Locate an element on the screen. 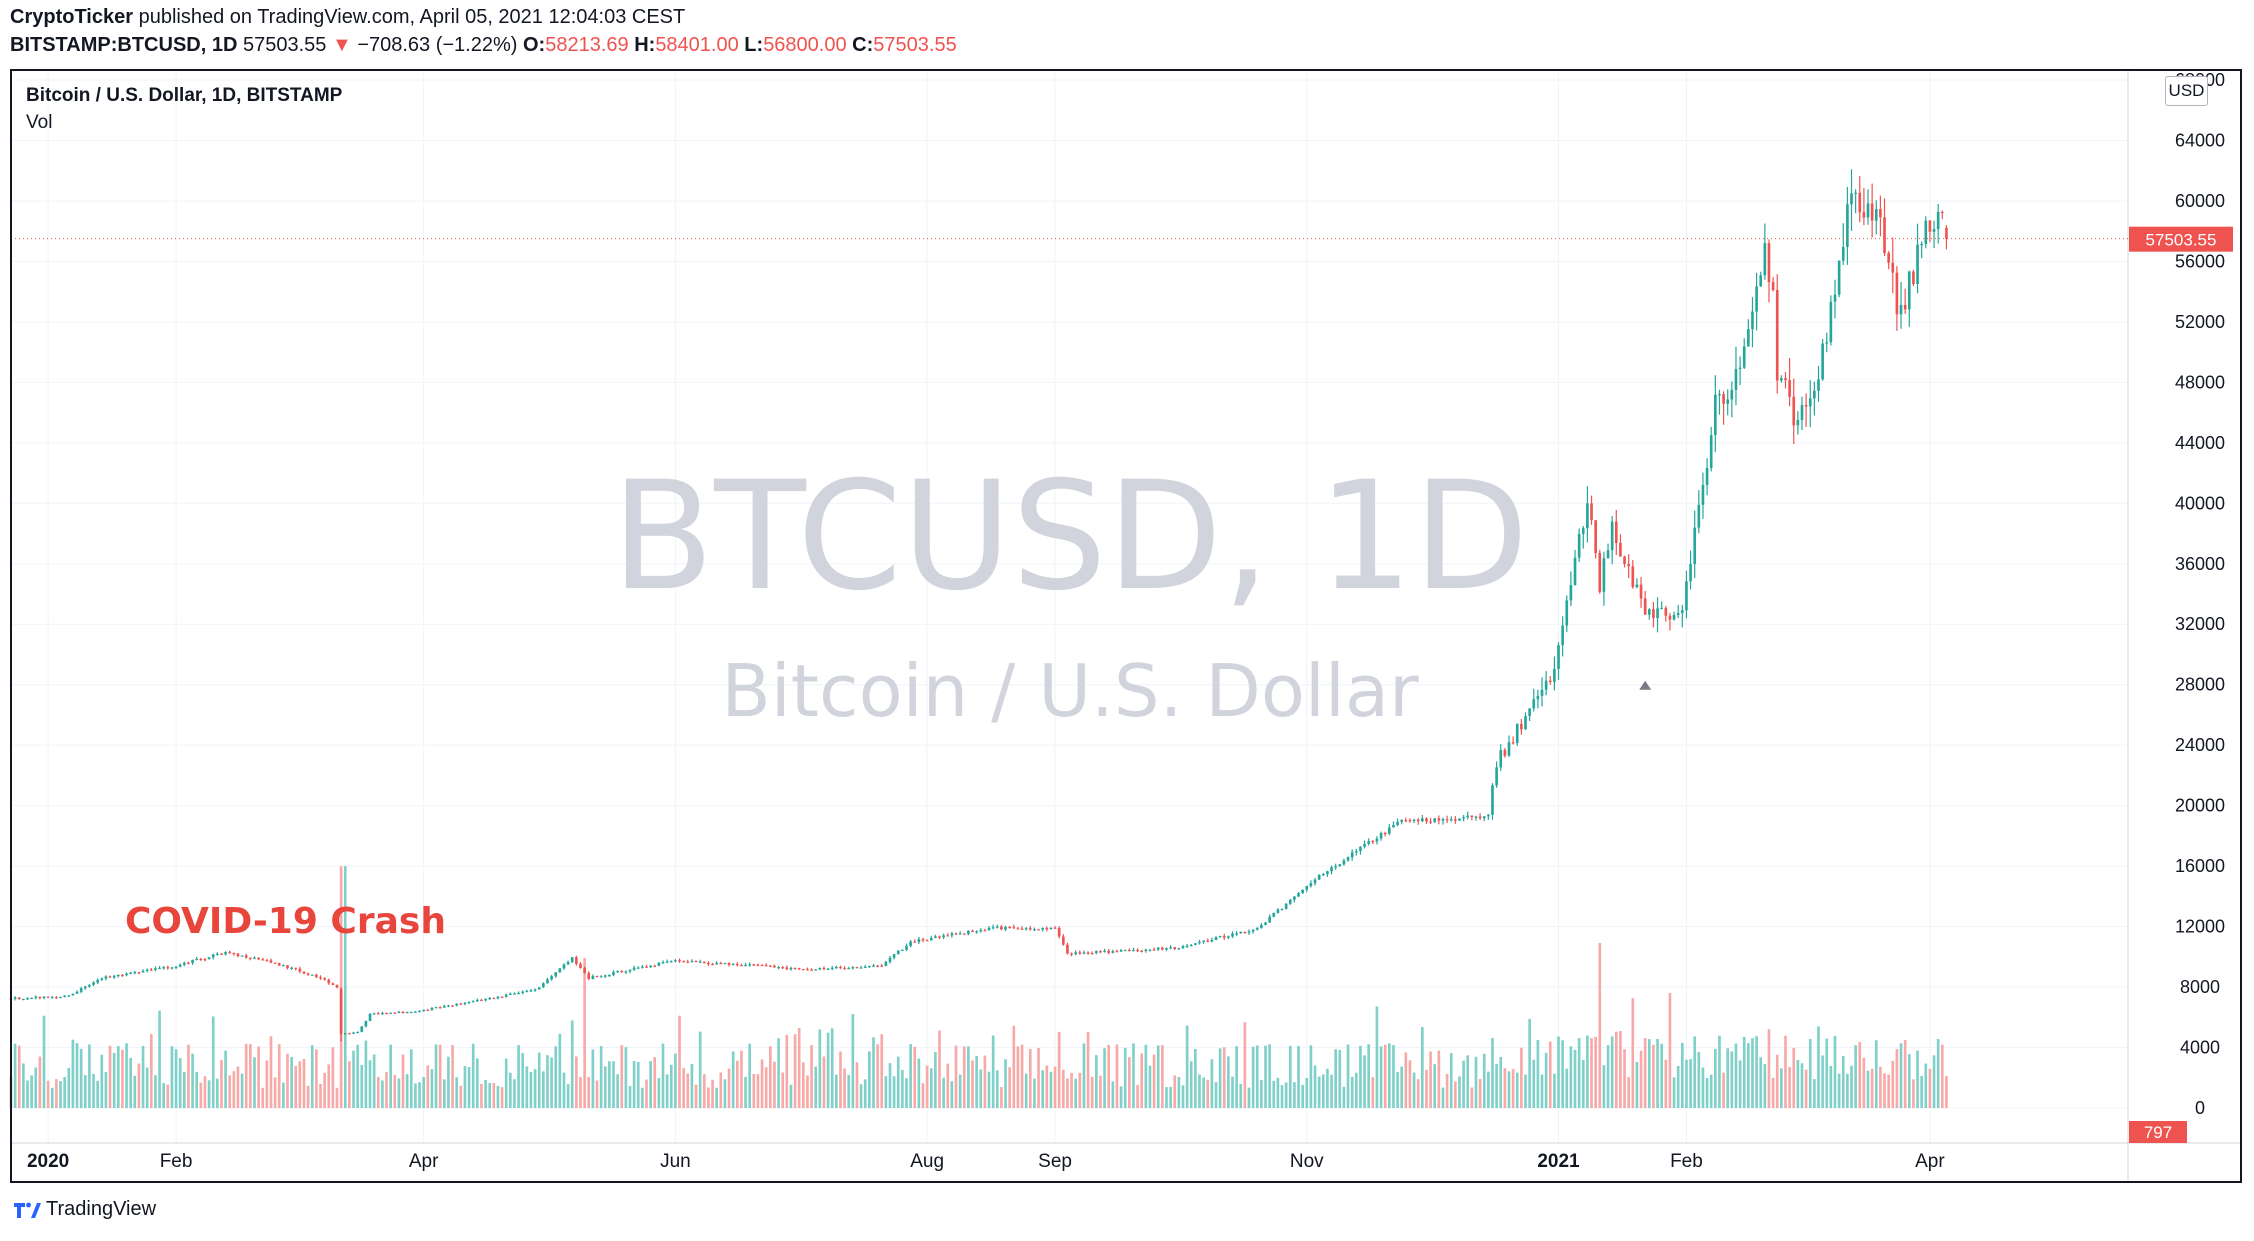 This screenshot has height=1241, width=2254. y-tick-label: 64000 is located at coordinates (2200, 140).